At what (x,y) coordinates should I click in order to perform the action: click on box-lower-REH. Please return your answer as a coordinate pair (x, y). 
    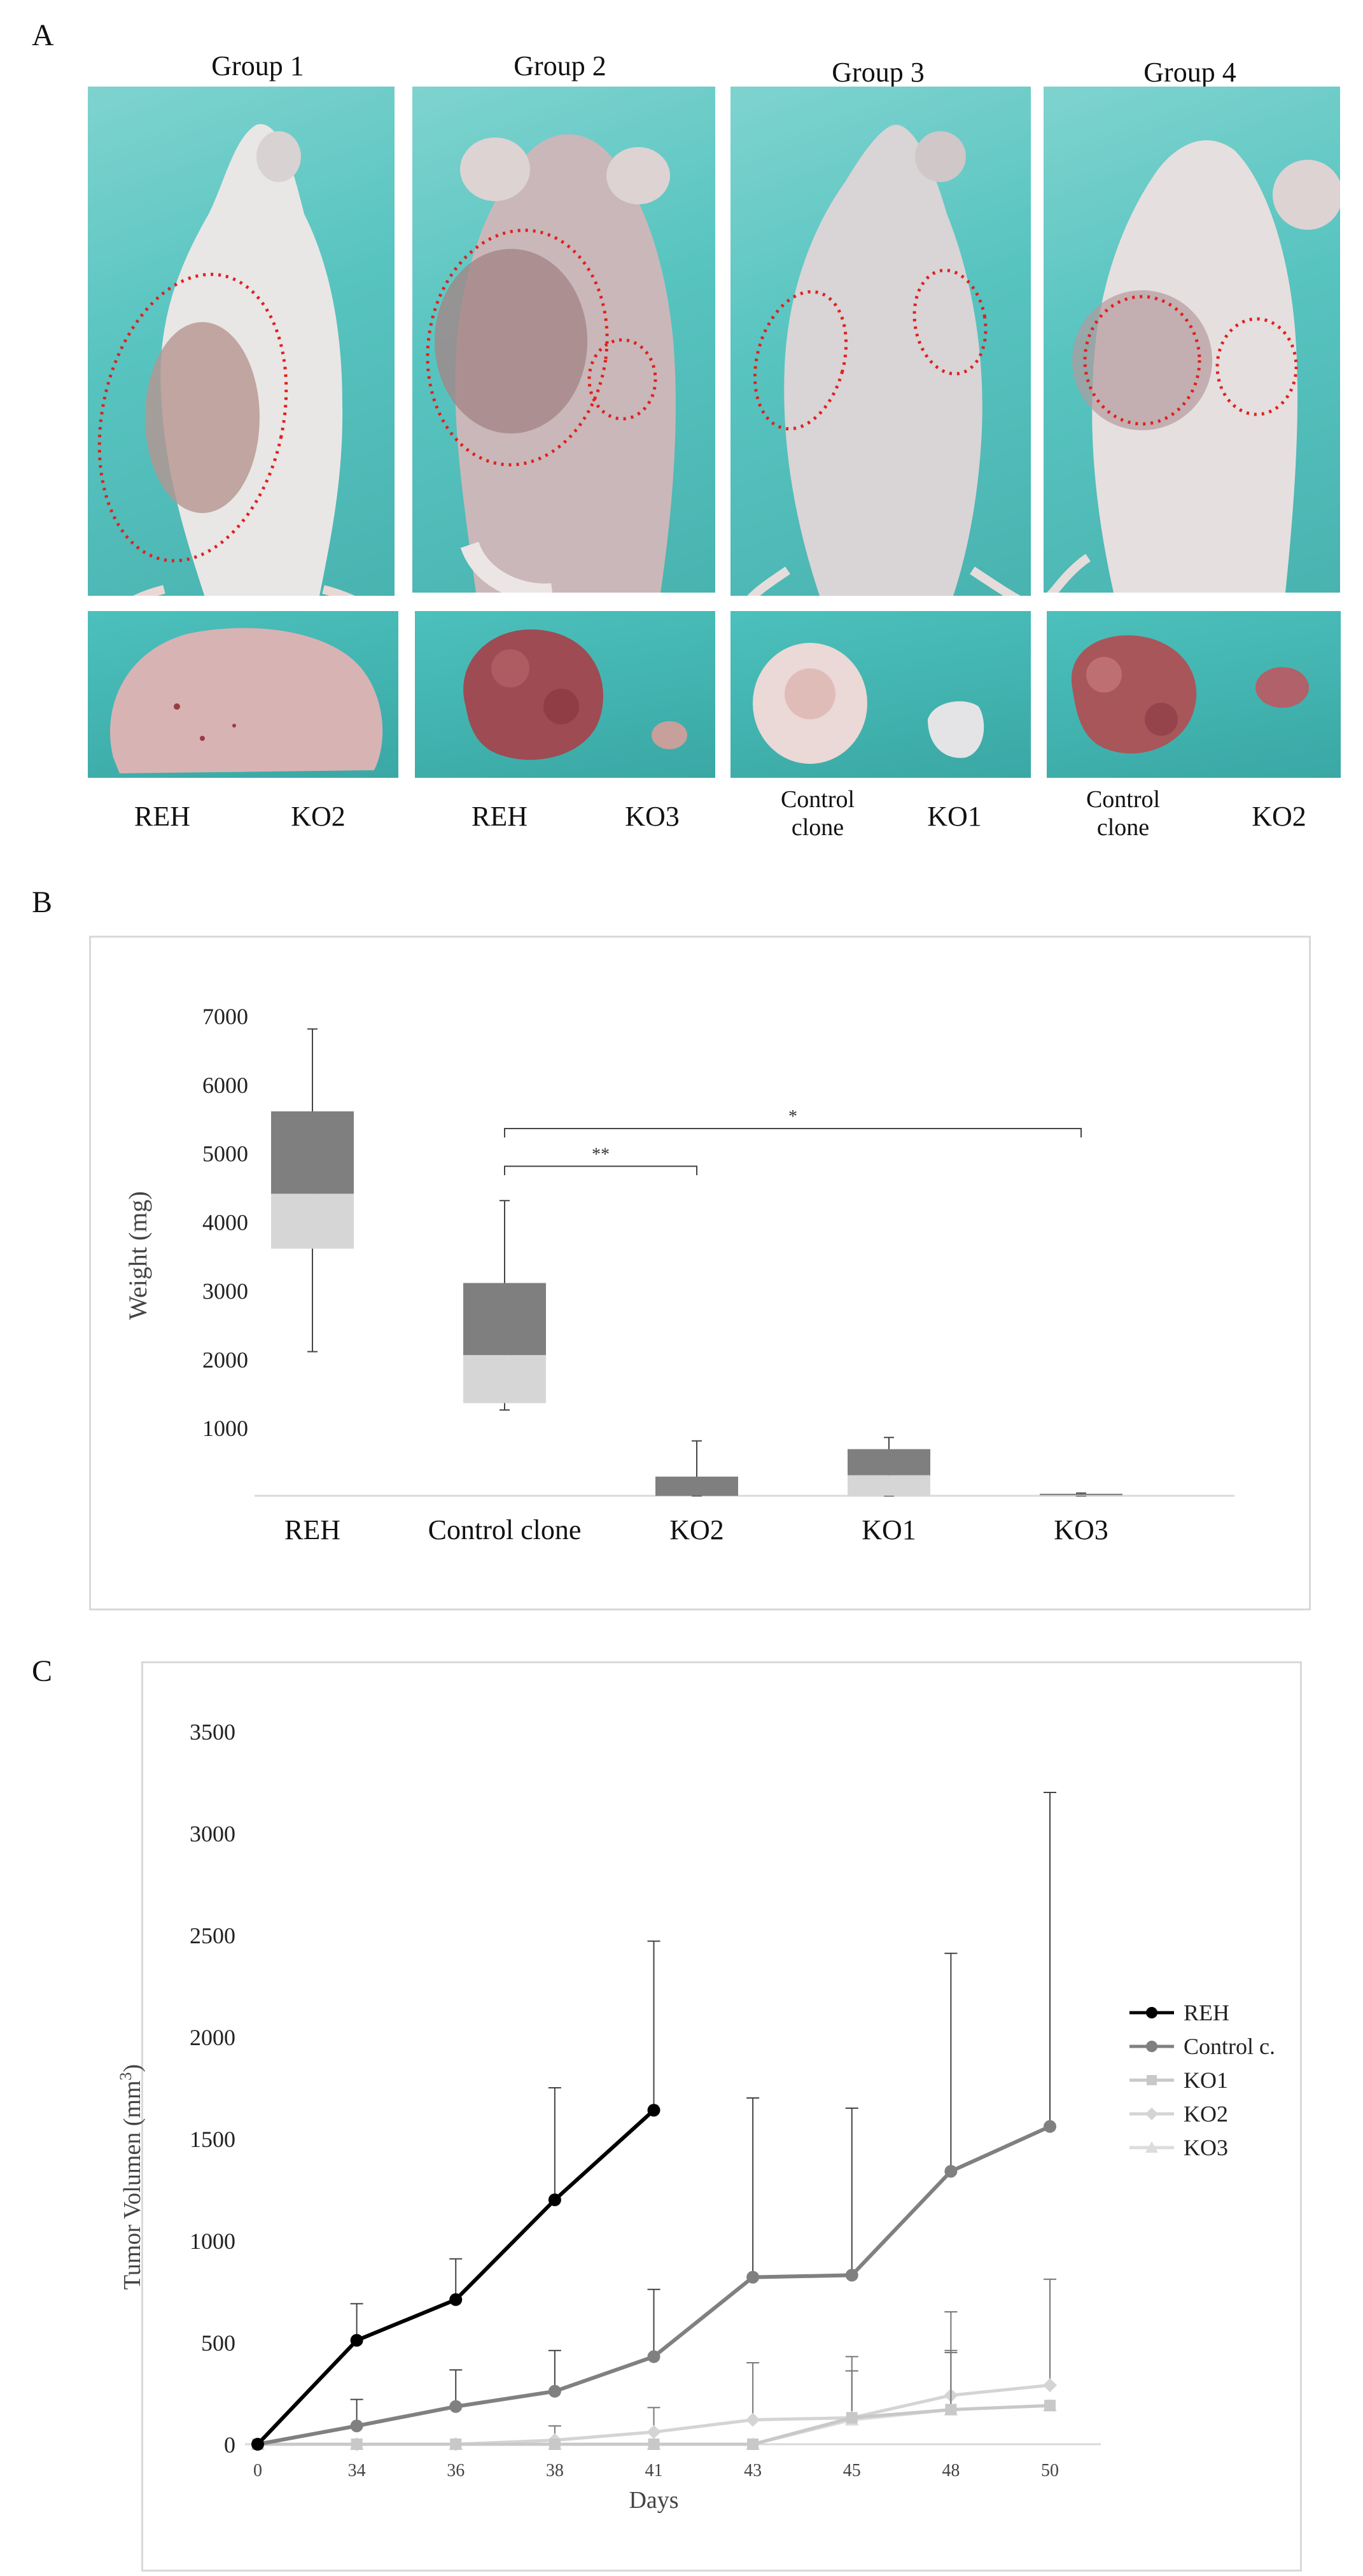
    Looking at the image, I should click on (312, 1221).